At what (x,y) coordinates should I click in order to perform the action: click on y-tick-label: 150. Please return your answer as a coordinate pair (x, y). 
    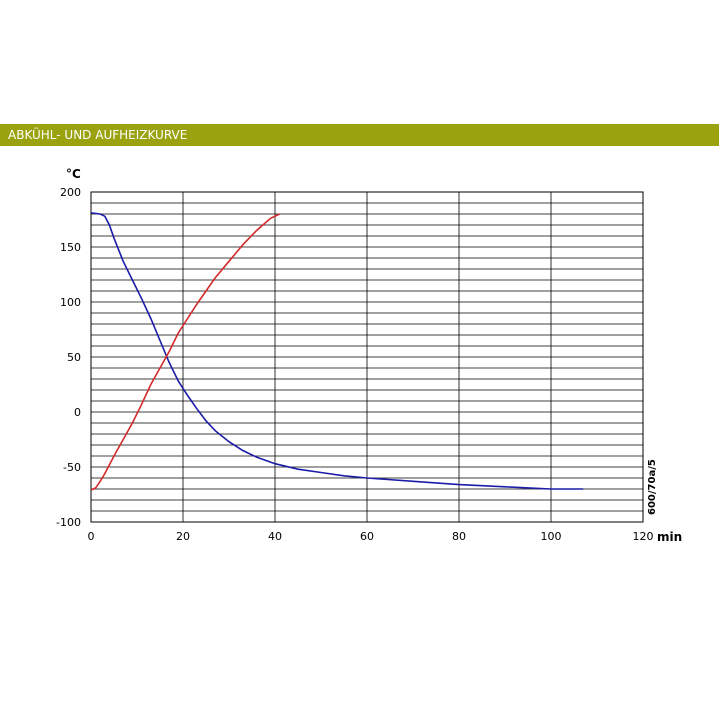
    Looking at the image, I should click on (70, 247).